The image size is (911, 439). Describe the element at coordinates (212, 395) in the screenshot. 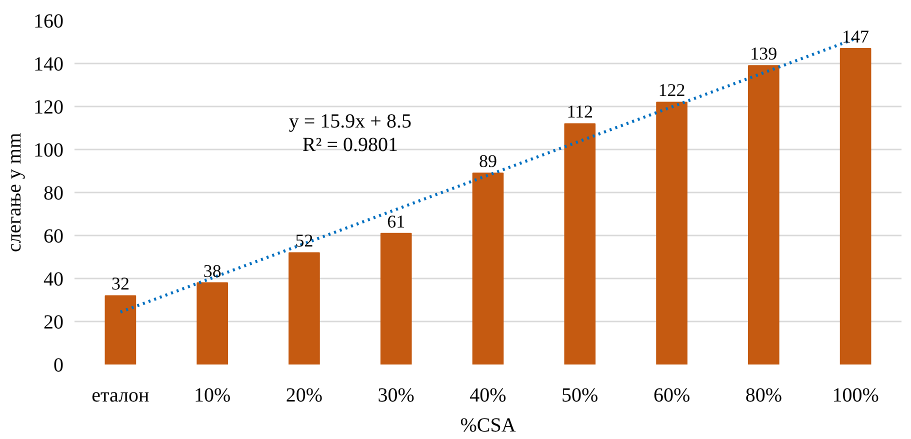

I see `x-tick-label: 10%` at that location.